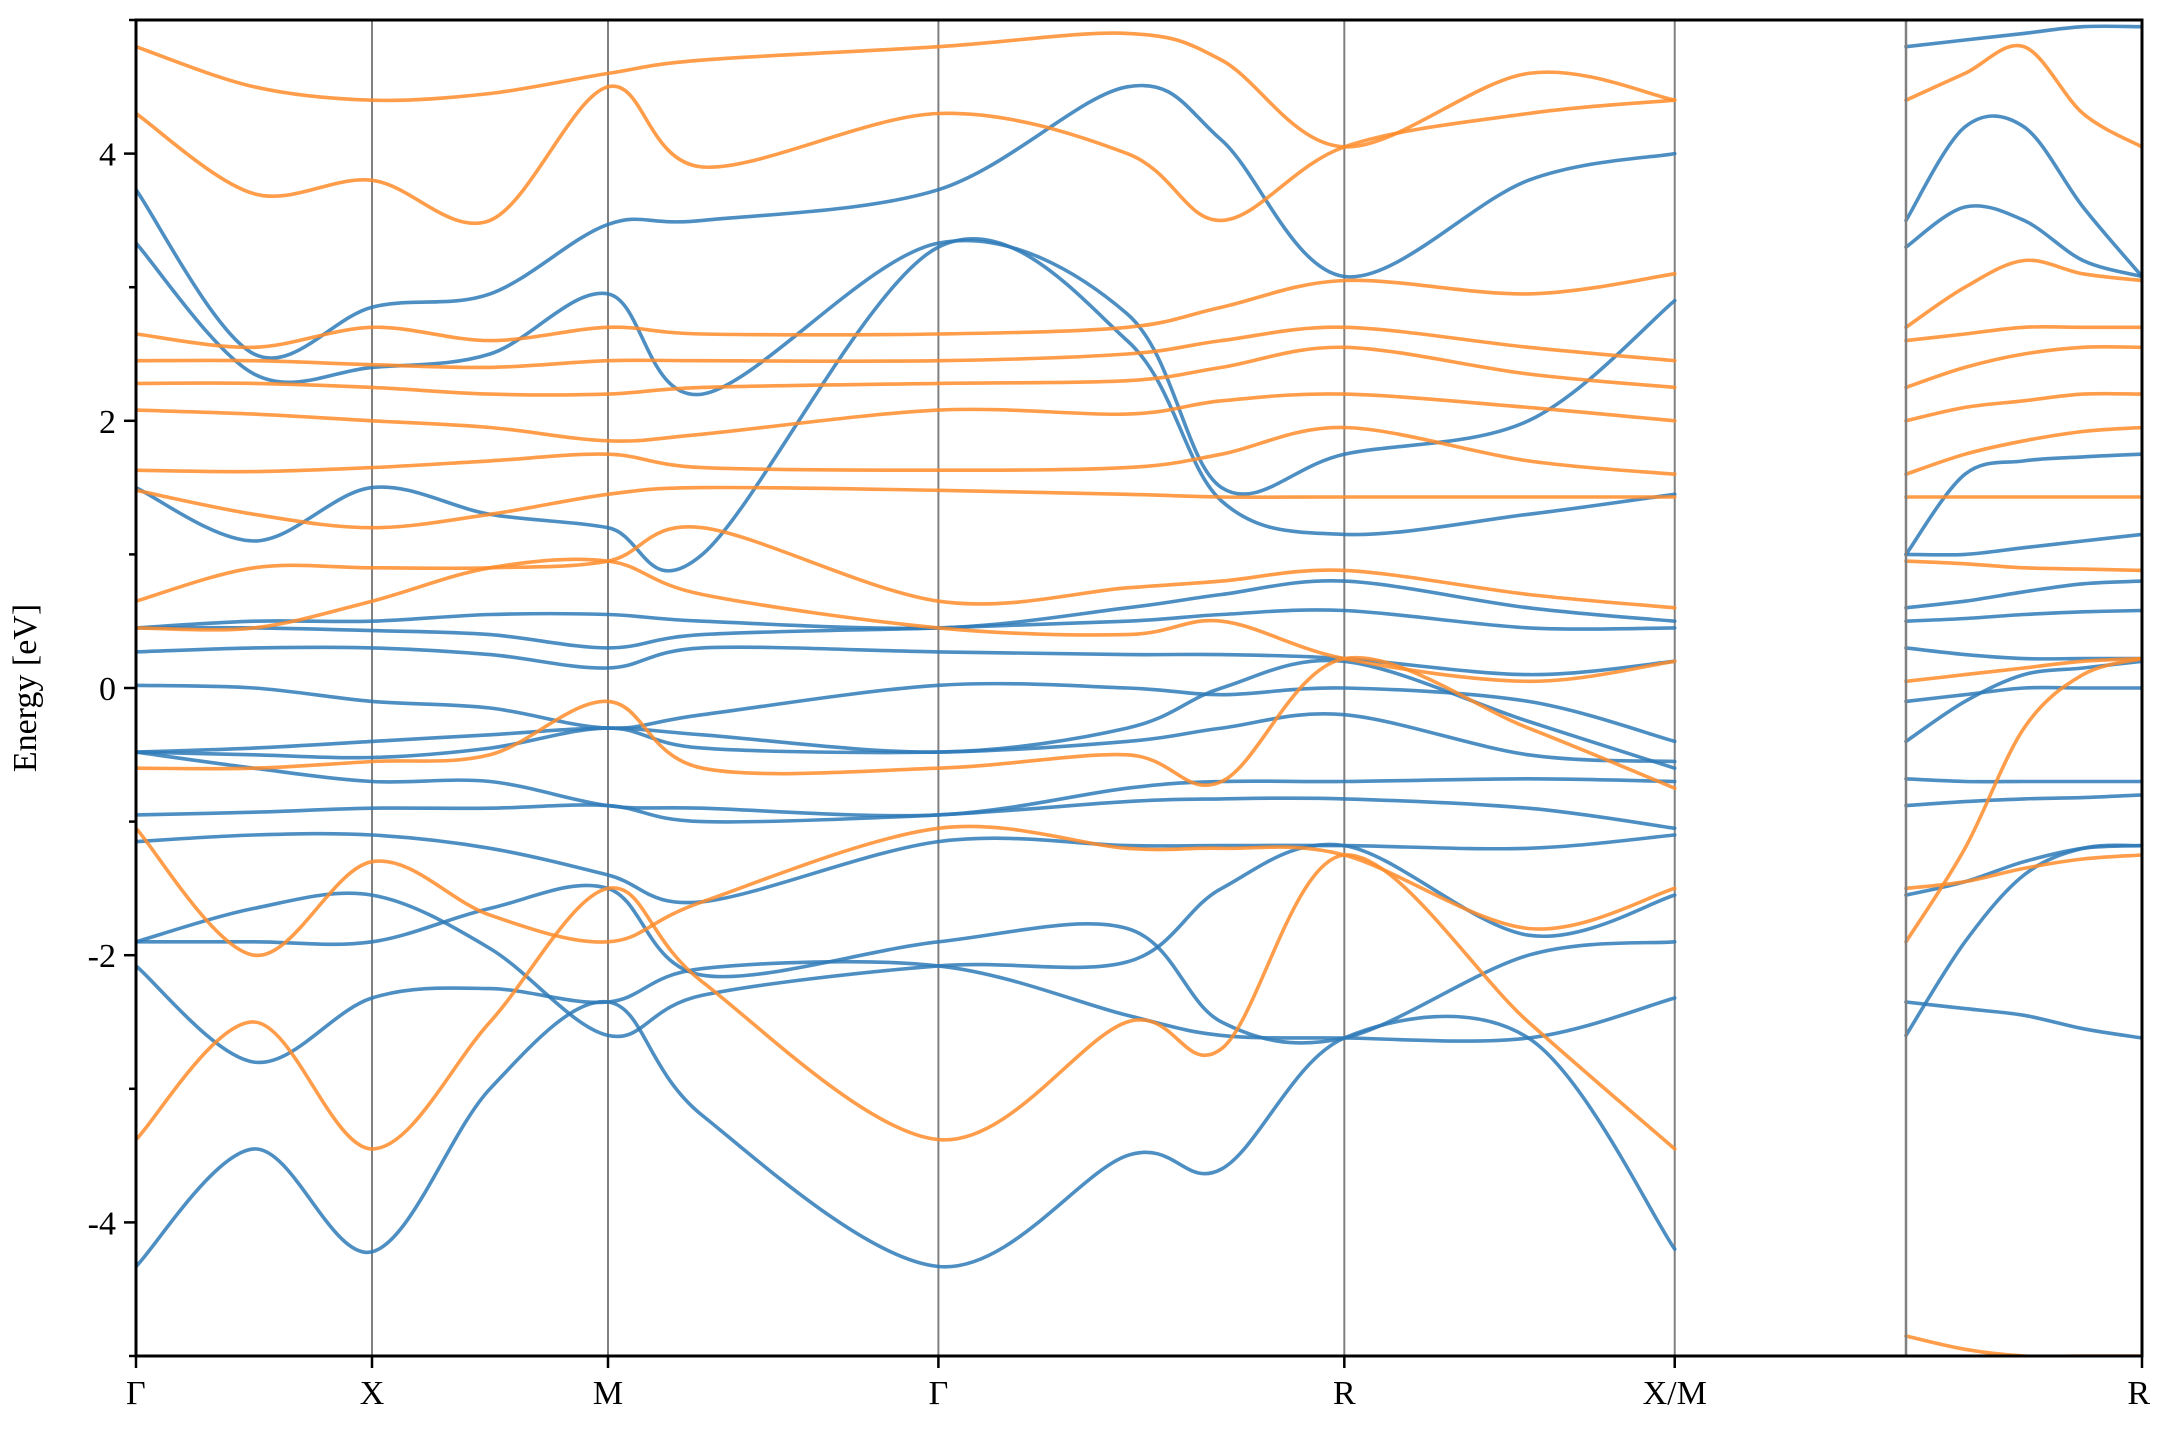 This screenshot has height=1440, width=2160. What do you see at coordinates (1675, 1393) in the screenshot?
I see `x-tick-label-5: X/M` at bounding box center [1675, 1393].